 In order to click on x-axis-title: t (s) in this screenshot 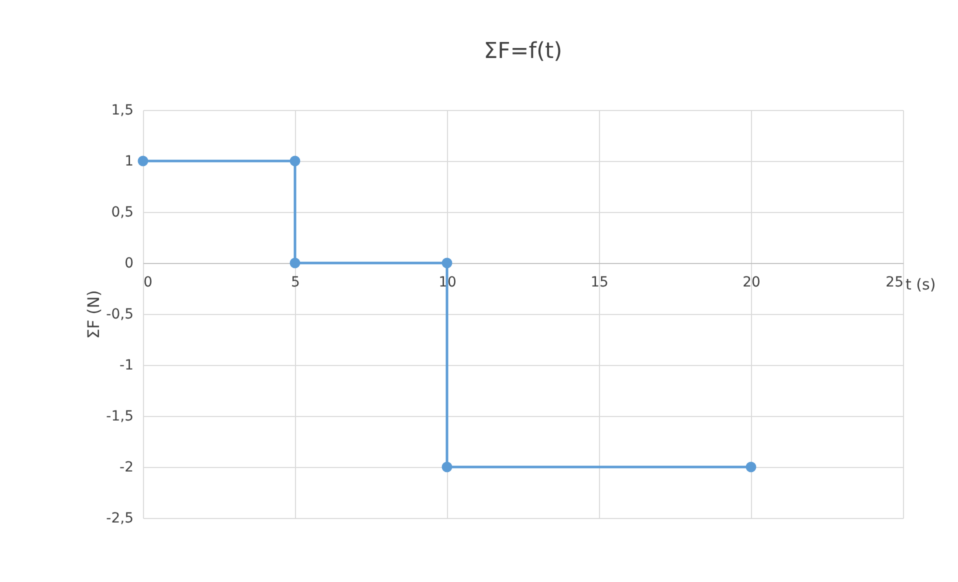, I will do `click(921, 285)`.